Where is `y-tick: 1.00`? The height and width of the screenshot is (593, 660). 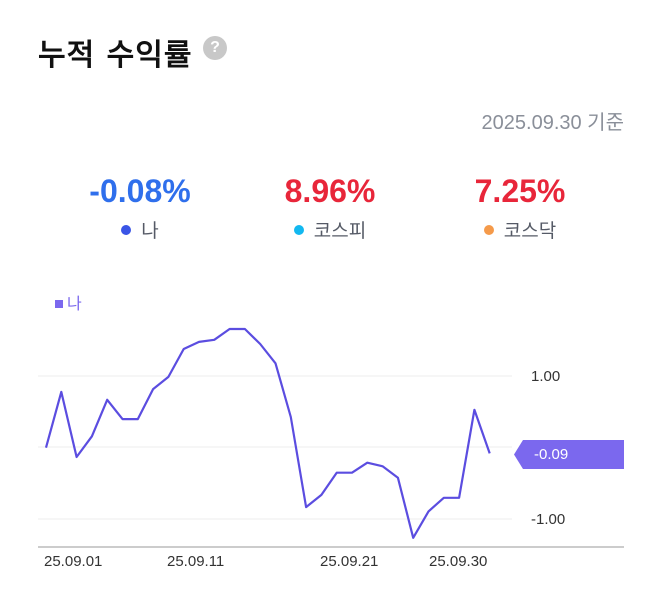
y-tick: 1.00 is located at coordinates (546, 376).